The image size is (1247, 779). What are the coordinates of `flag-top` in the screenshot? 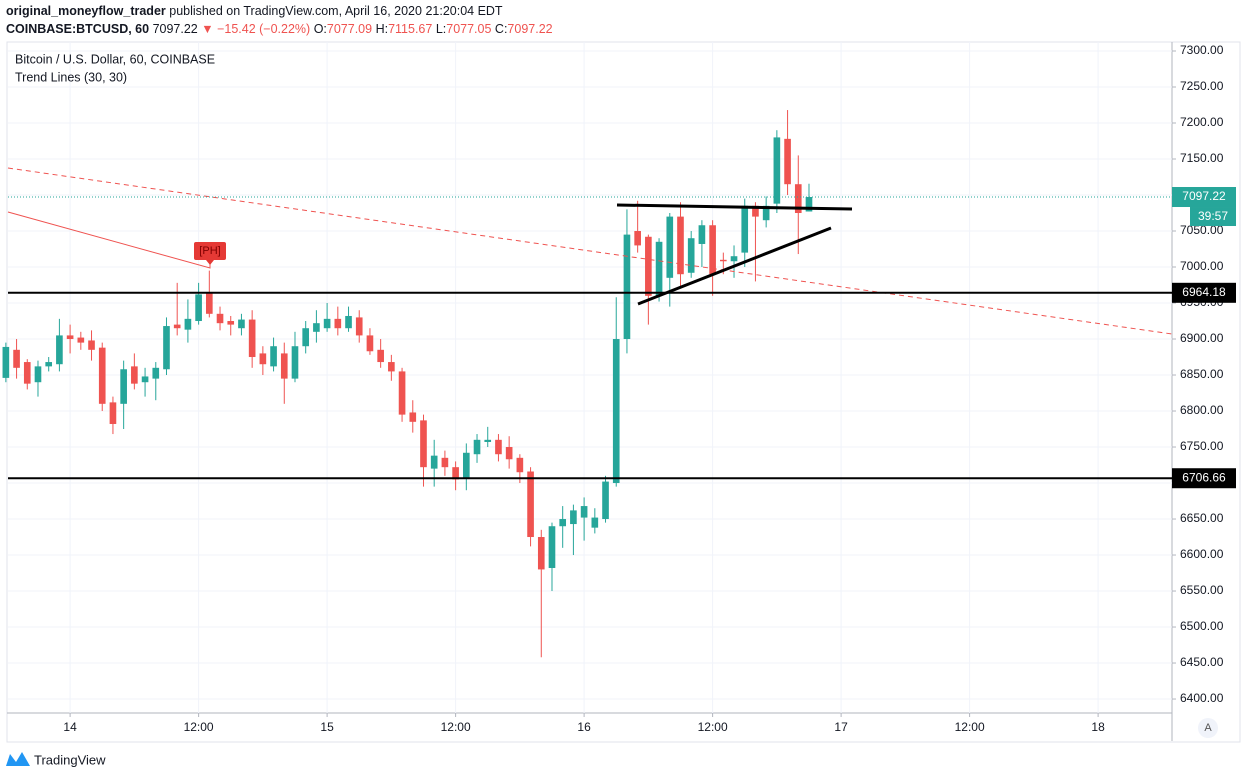 It's located at (734, 207).